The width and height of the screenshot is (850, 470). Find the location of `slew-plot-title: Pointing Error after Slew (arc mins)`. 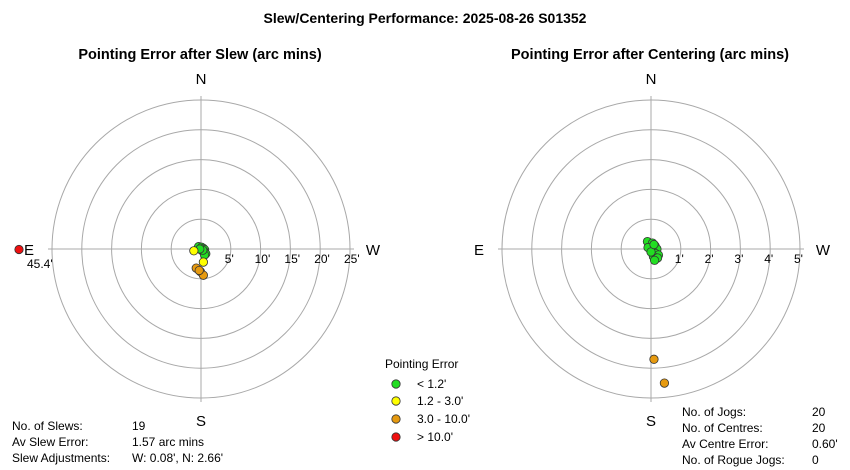

slew-plot-title: Pointing Error after Slew (arc mins) is located at coordinates (199, 55).